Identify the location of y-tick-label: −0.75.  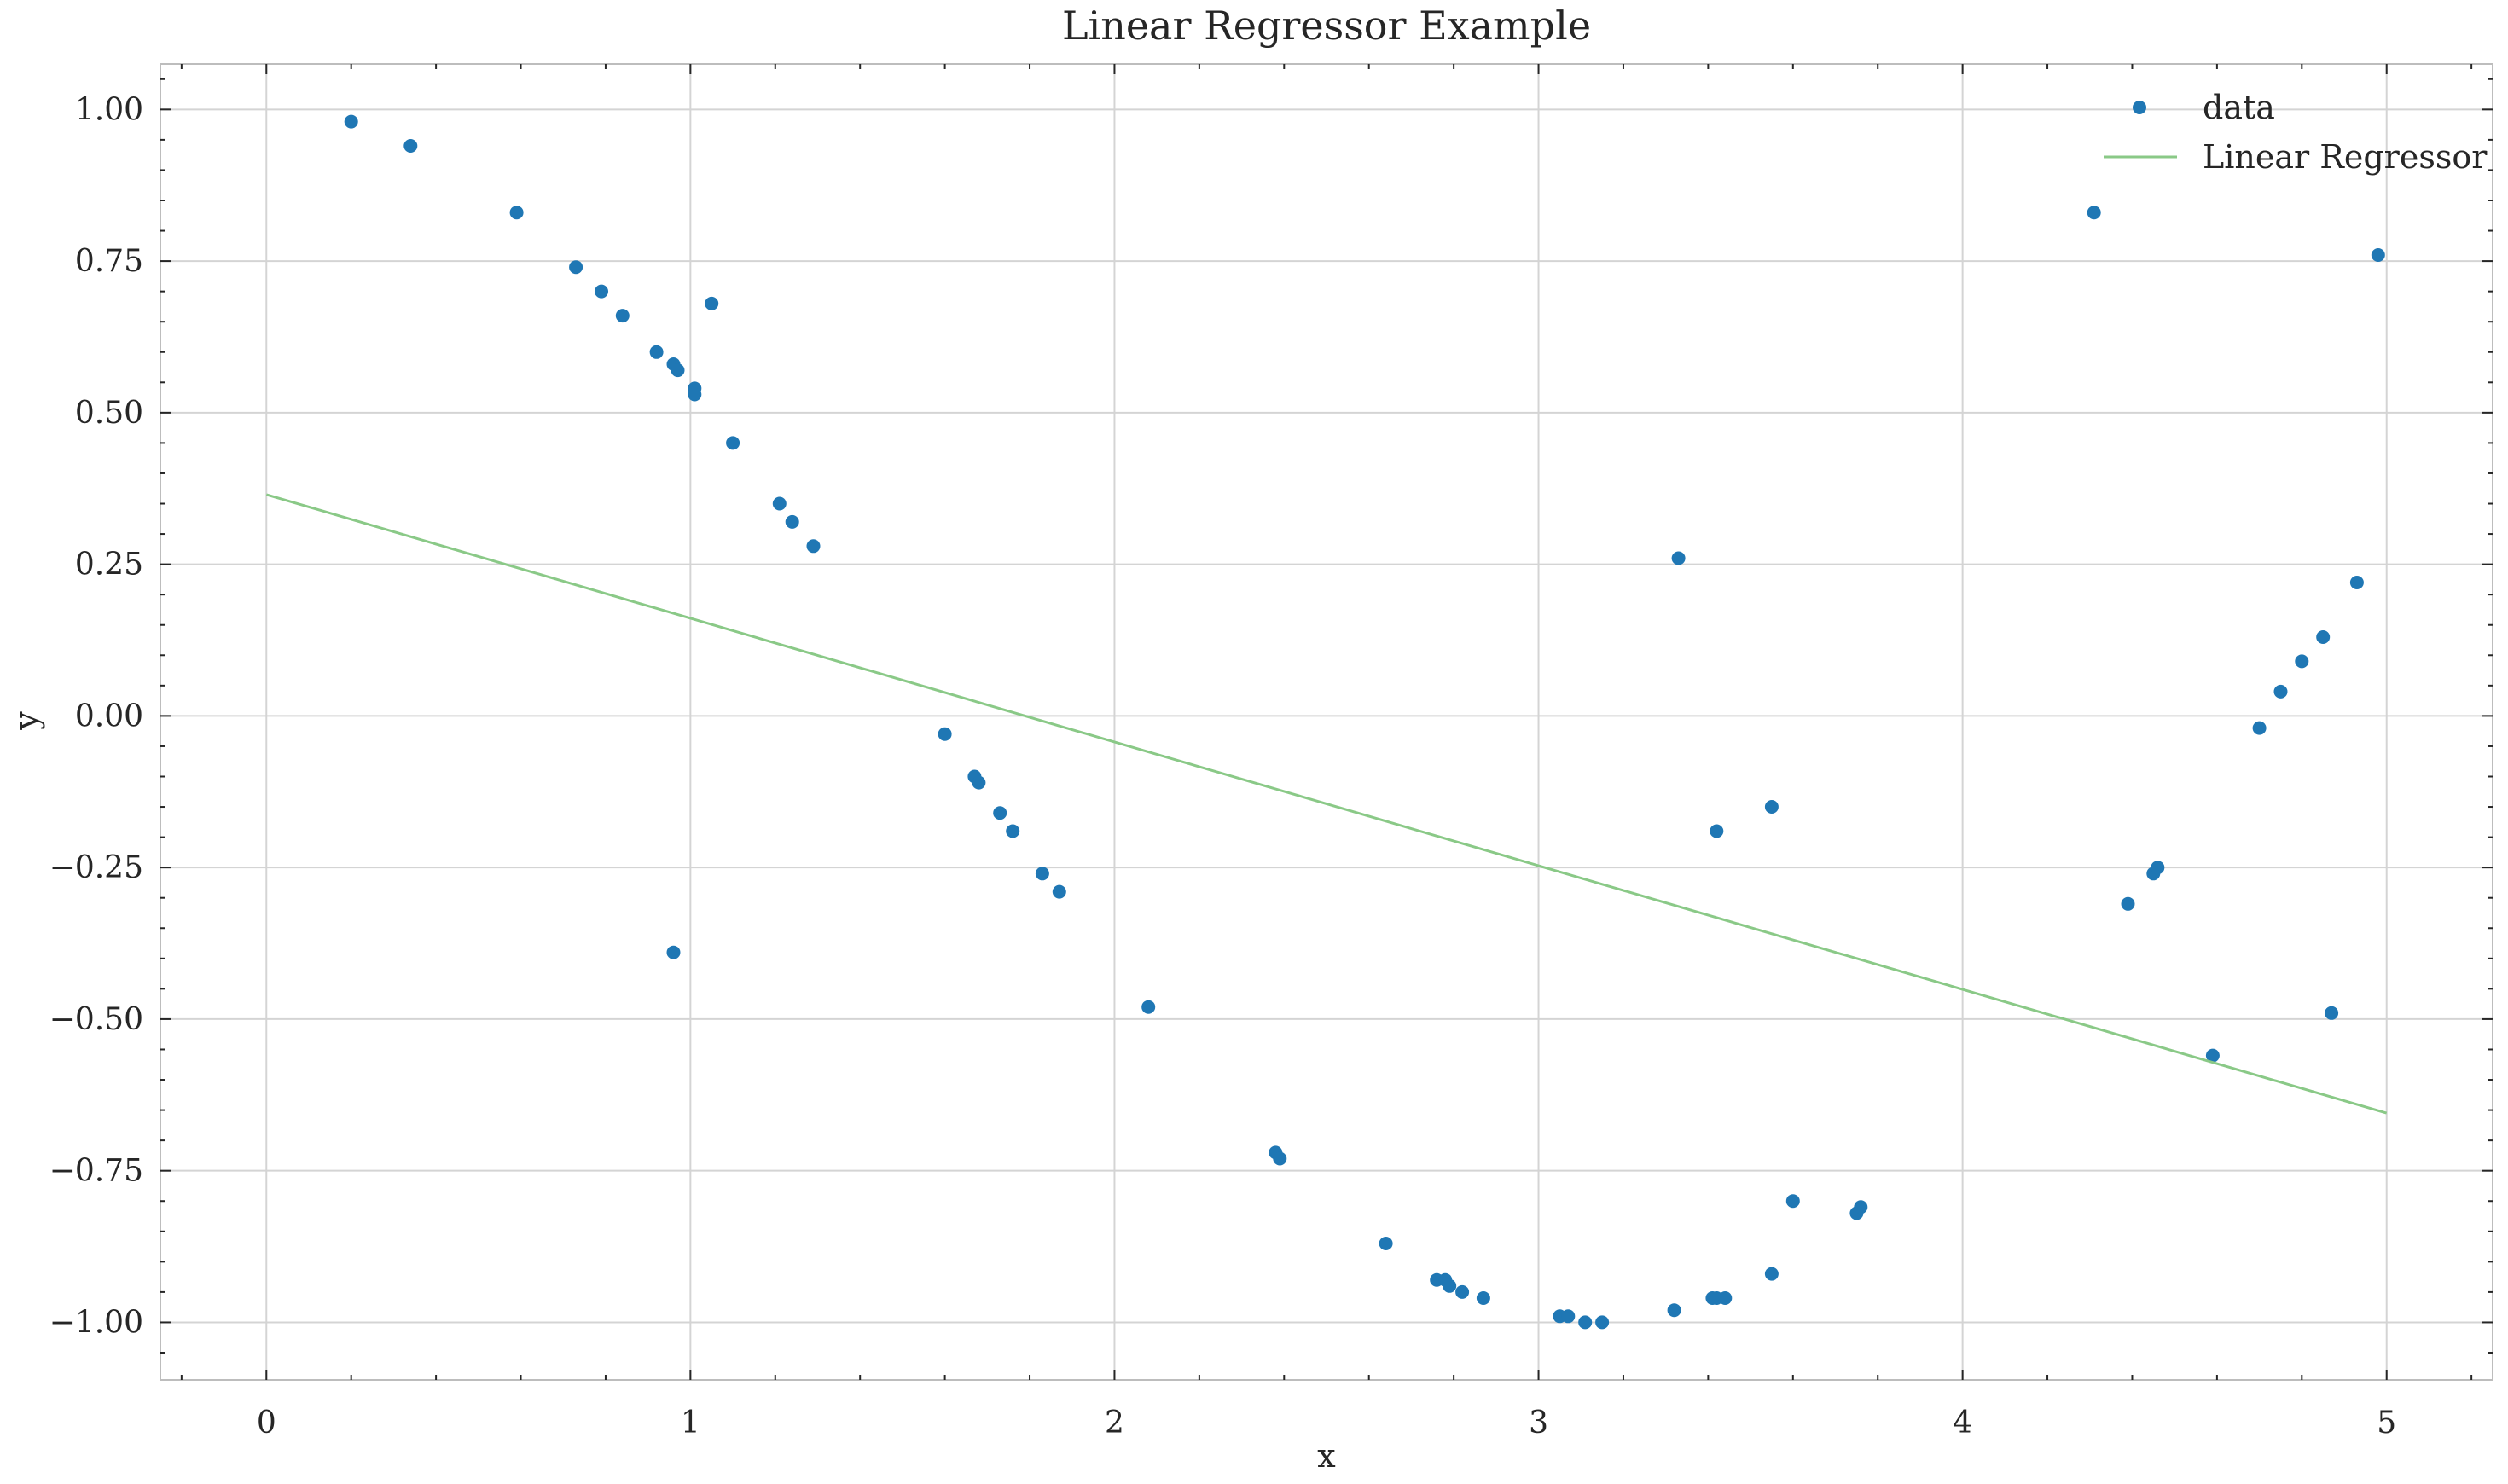
(96, 1171).